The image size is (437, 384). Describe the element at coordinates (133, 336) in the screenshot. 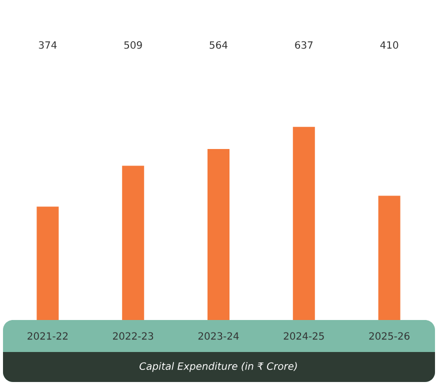

I see `x-tick-label: 2022-23` at that location.